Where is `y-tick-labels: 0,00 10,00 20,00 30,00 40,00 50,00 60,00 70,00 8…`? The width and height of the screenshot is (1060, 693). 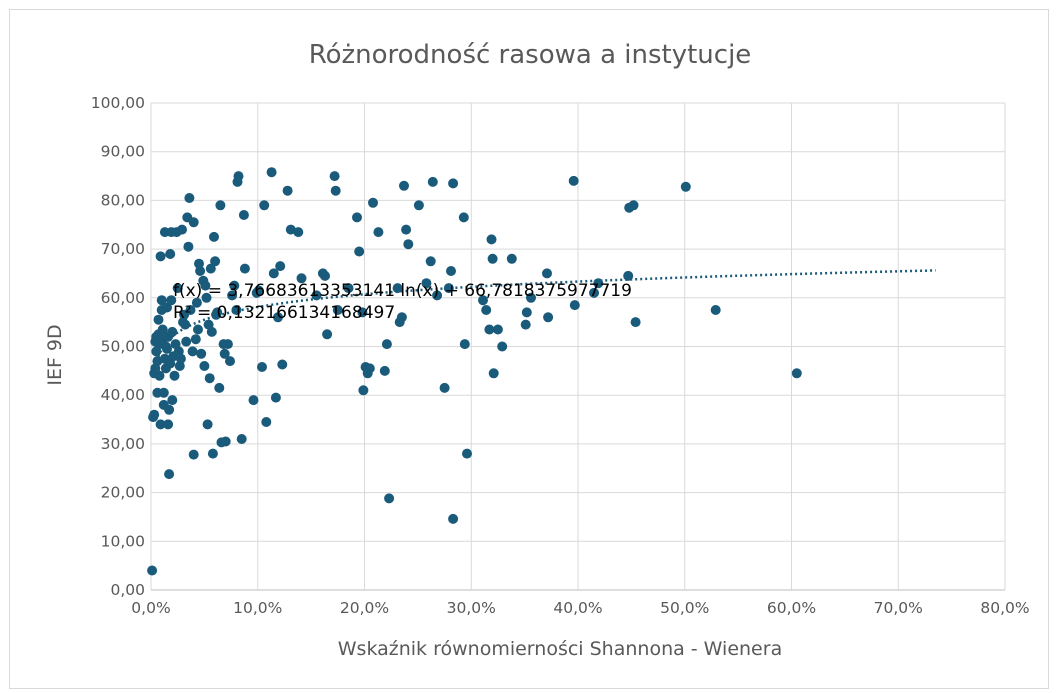 y-tick-labels: 0,00 10,00 20,00 30,00 40,00 50,00 60,00 70,00 8… is located at coordinates (118, 346).